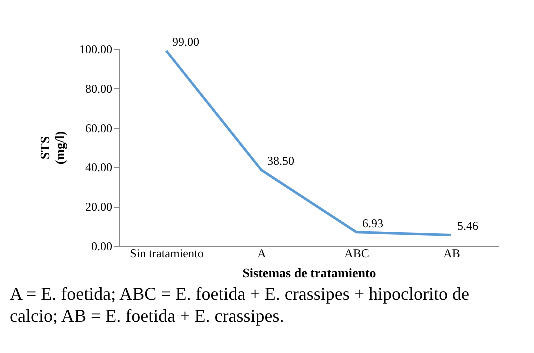 This screenshot has width=534, height=353. Describe the element at coordinates (96, 49) in the screenshot. I see `y-tick-label: 100.00` at that location.